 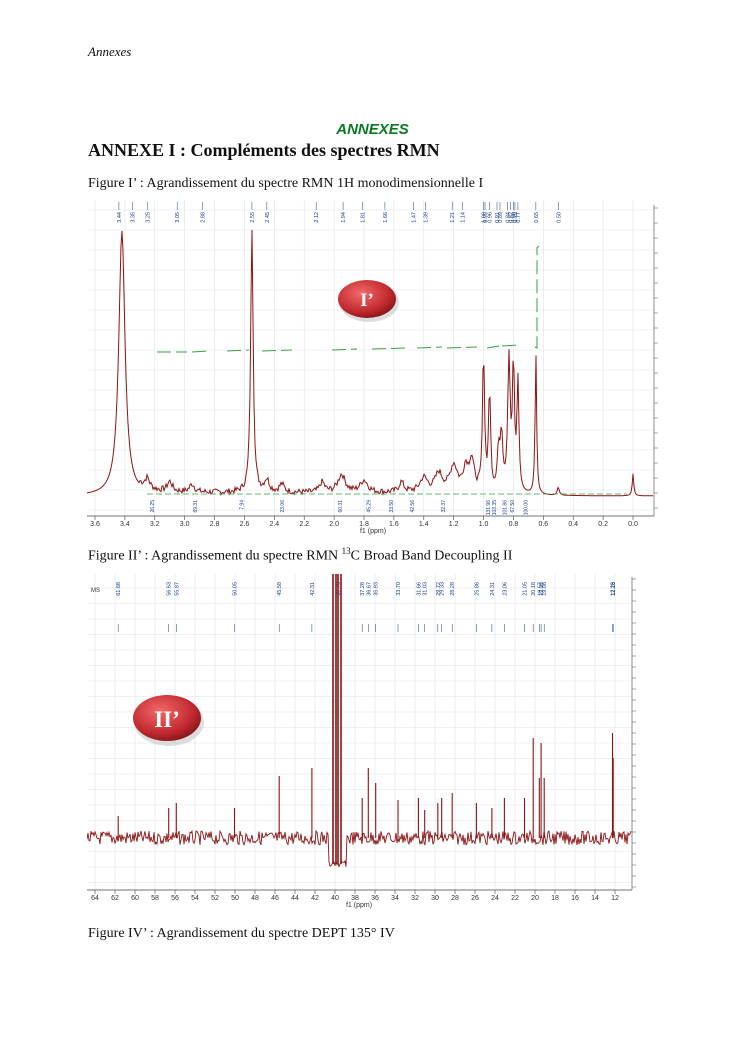 What do you see at coordinates (439, 589) in the screenshot?
I see `figure2-peak-label: 29.72` at bounding box center [439, 589].